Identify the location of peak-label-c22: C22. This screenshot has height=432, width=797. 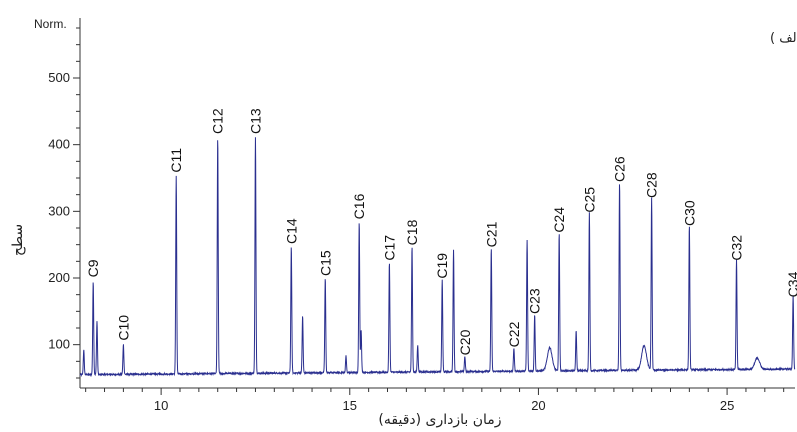
(514, 334).